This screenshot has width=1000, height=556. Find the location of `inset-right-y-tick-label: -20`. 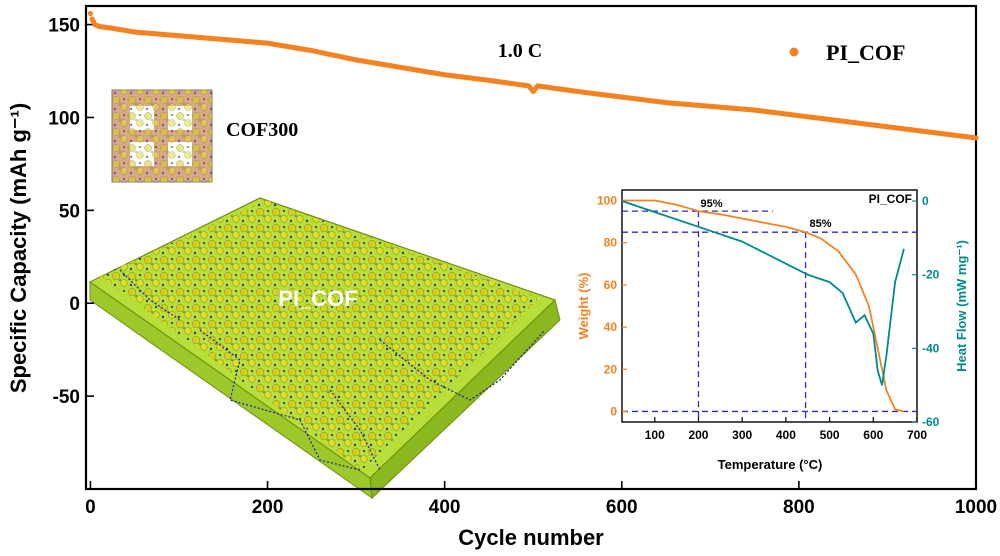

inset-right-y-tick-label: -20 is located at coordinates (931, 275).